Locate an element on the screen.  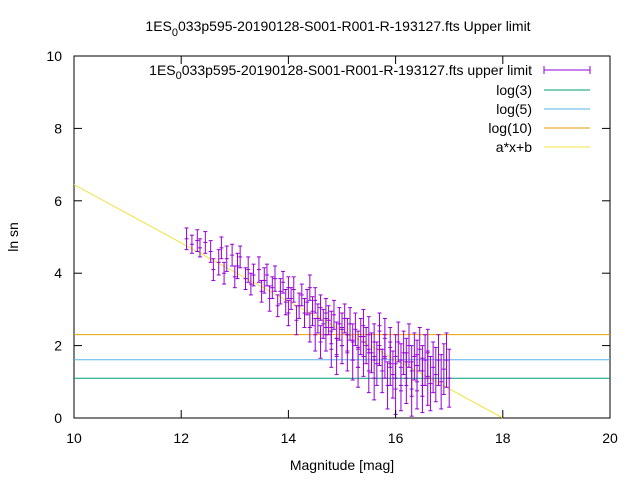
x-tick-label: 12 is located at coordinates (181, 438).